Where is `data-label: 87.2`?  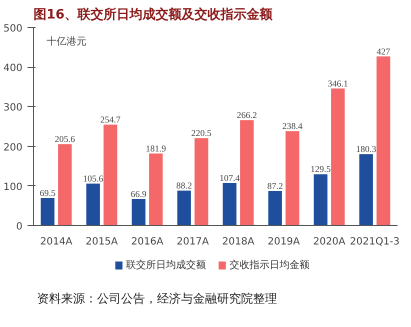
data-label: 87.2 is located at coordinates (275, 185).